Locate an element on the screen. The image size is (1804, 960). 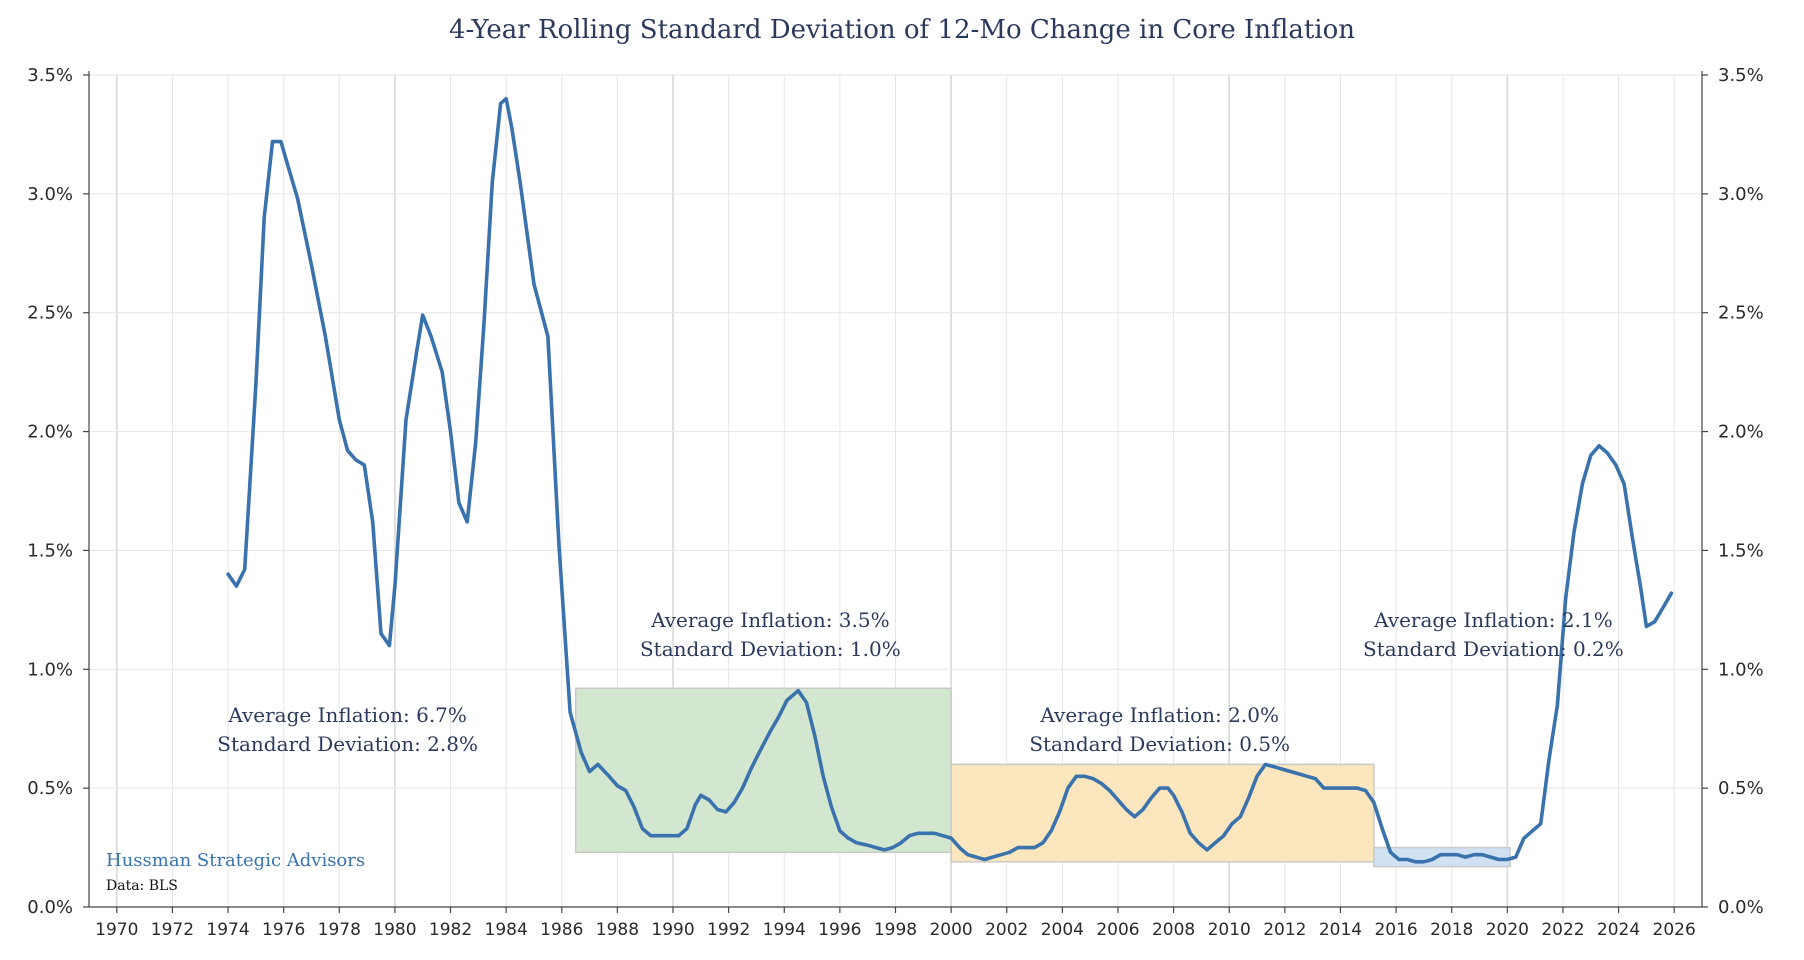
annotation-average-inflation: Average Inflation: 6.7% is located at coordinates (347, 715).